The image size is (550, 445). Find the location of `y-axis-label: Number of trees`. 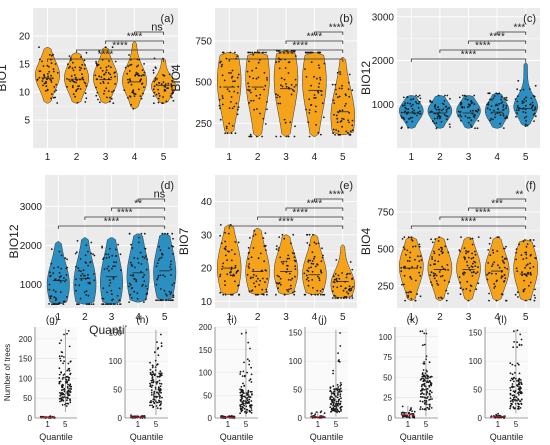

y-axis-label: Number of trees is located at coordinates (7, 372).